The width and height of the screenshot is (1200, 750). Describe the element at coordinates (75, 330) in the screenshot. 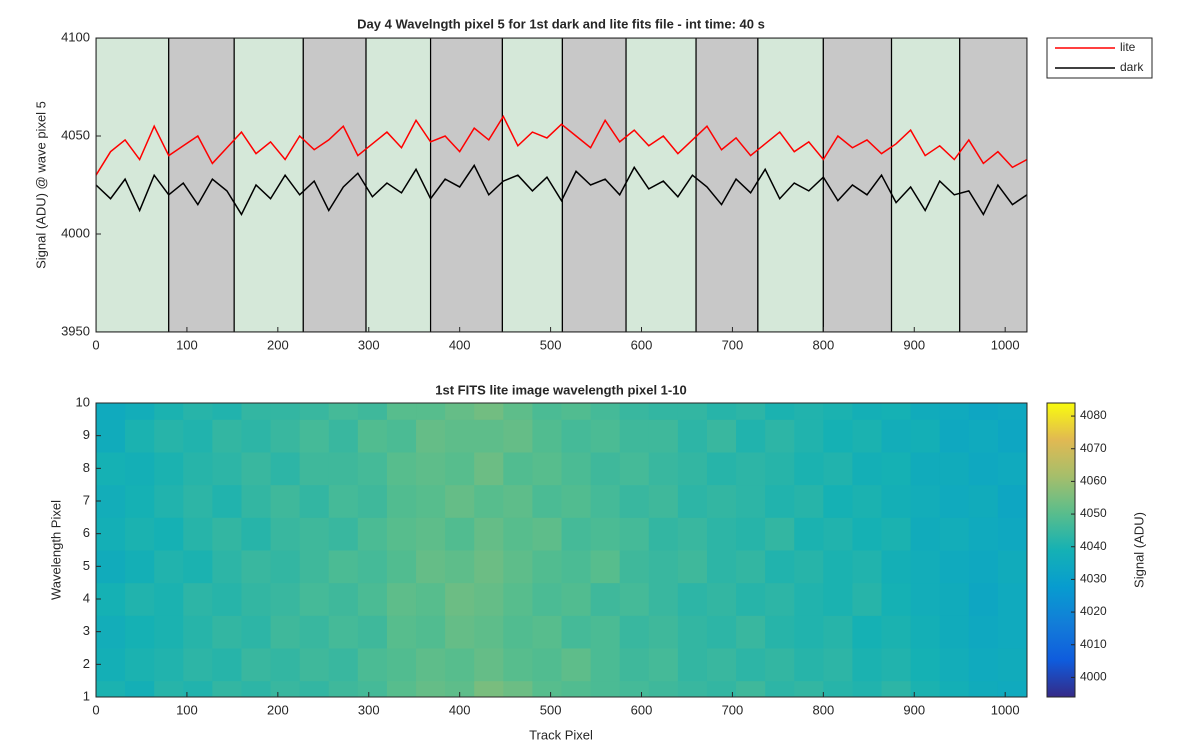

I see `y-tick-label: 3950` at that location.